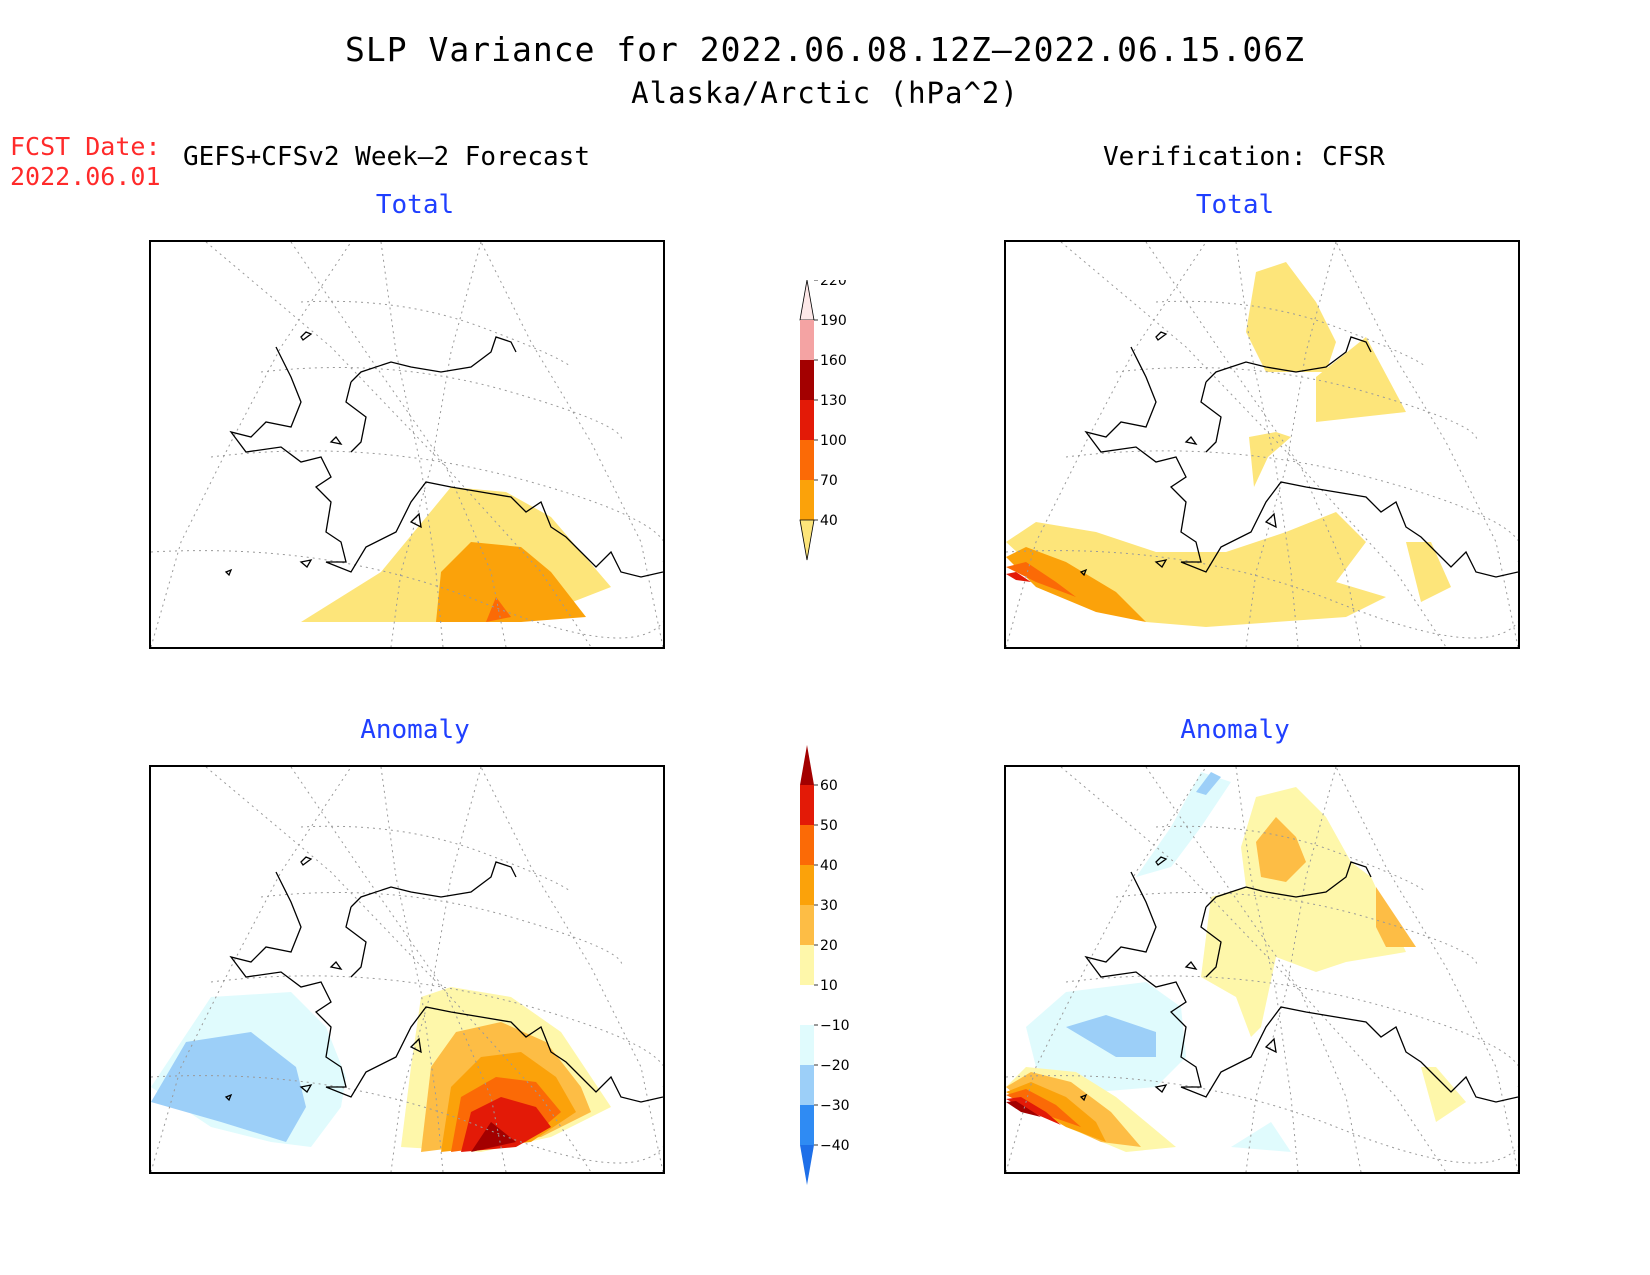  Describe the element at coordinates (1361, 379) in the screenshot. I see `contour-fill-40-northeast` at that location.